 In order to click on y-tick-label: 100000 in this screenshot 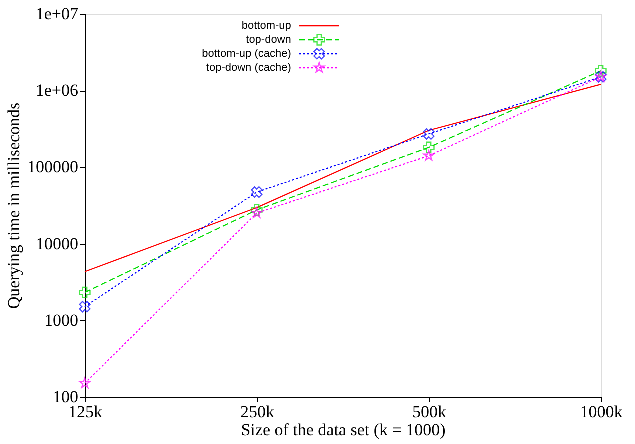, I will do `click(53, 167)`.